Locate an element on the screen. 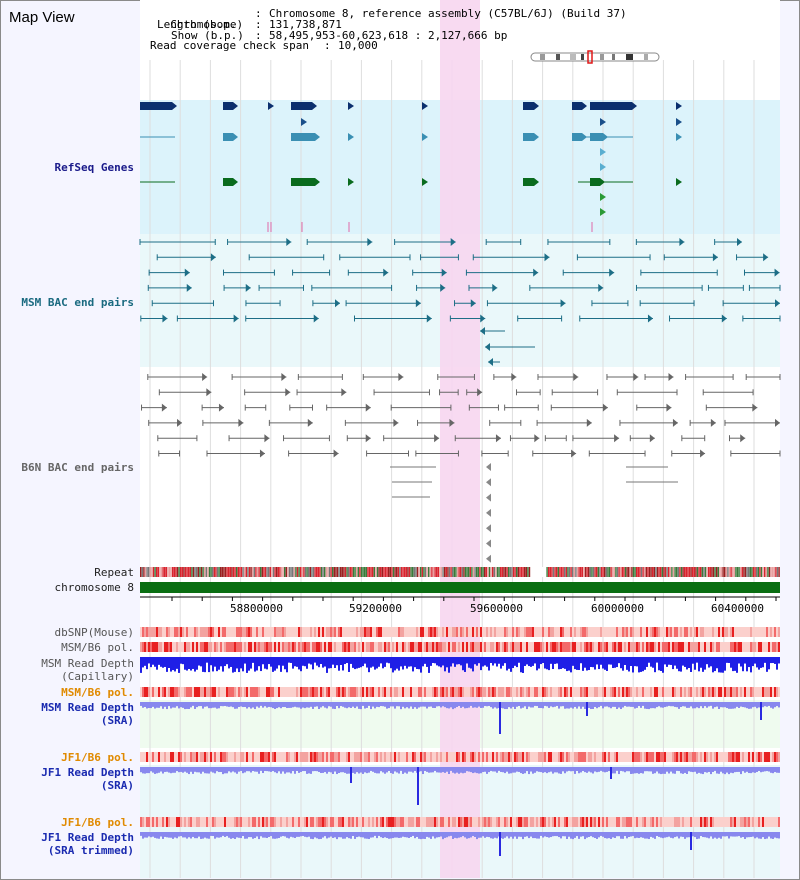 The width and height of the screenshot is (800, 880). track-label-msm-b6-pol: MSM/B6 pol. is located at coordinates (97, 647).